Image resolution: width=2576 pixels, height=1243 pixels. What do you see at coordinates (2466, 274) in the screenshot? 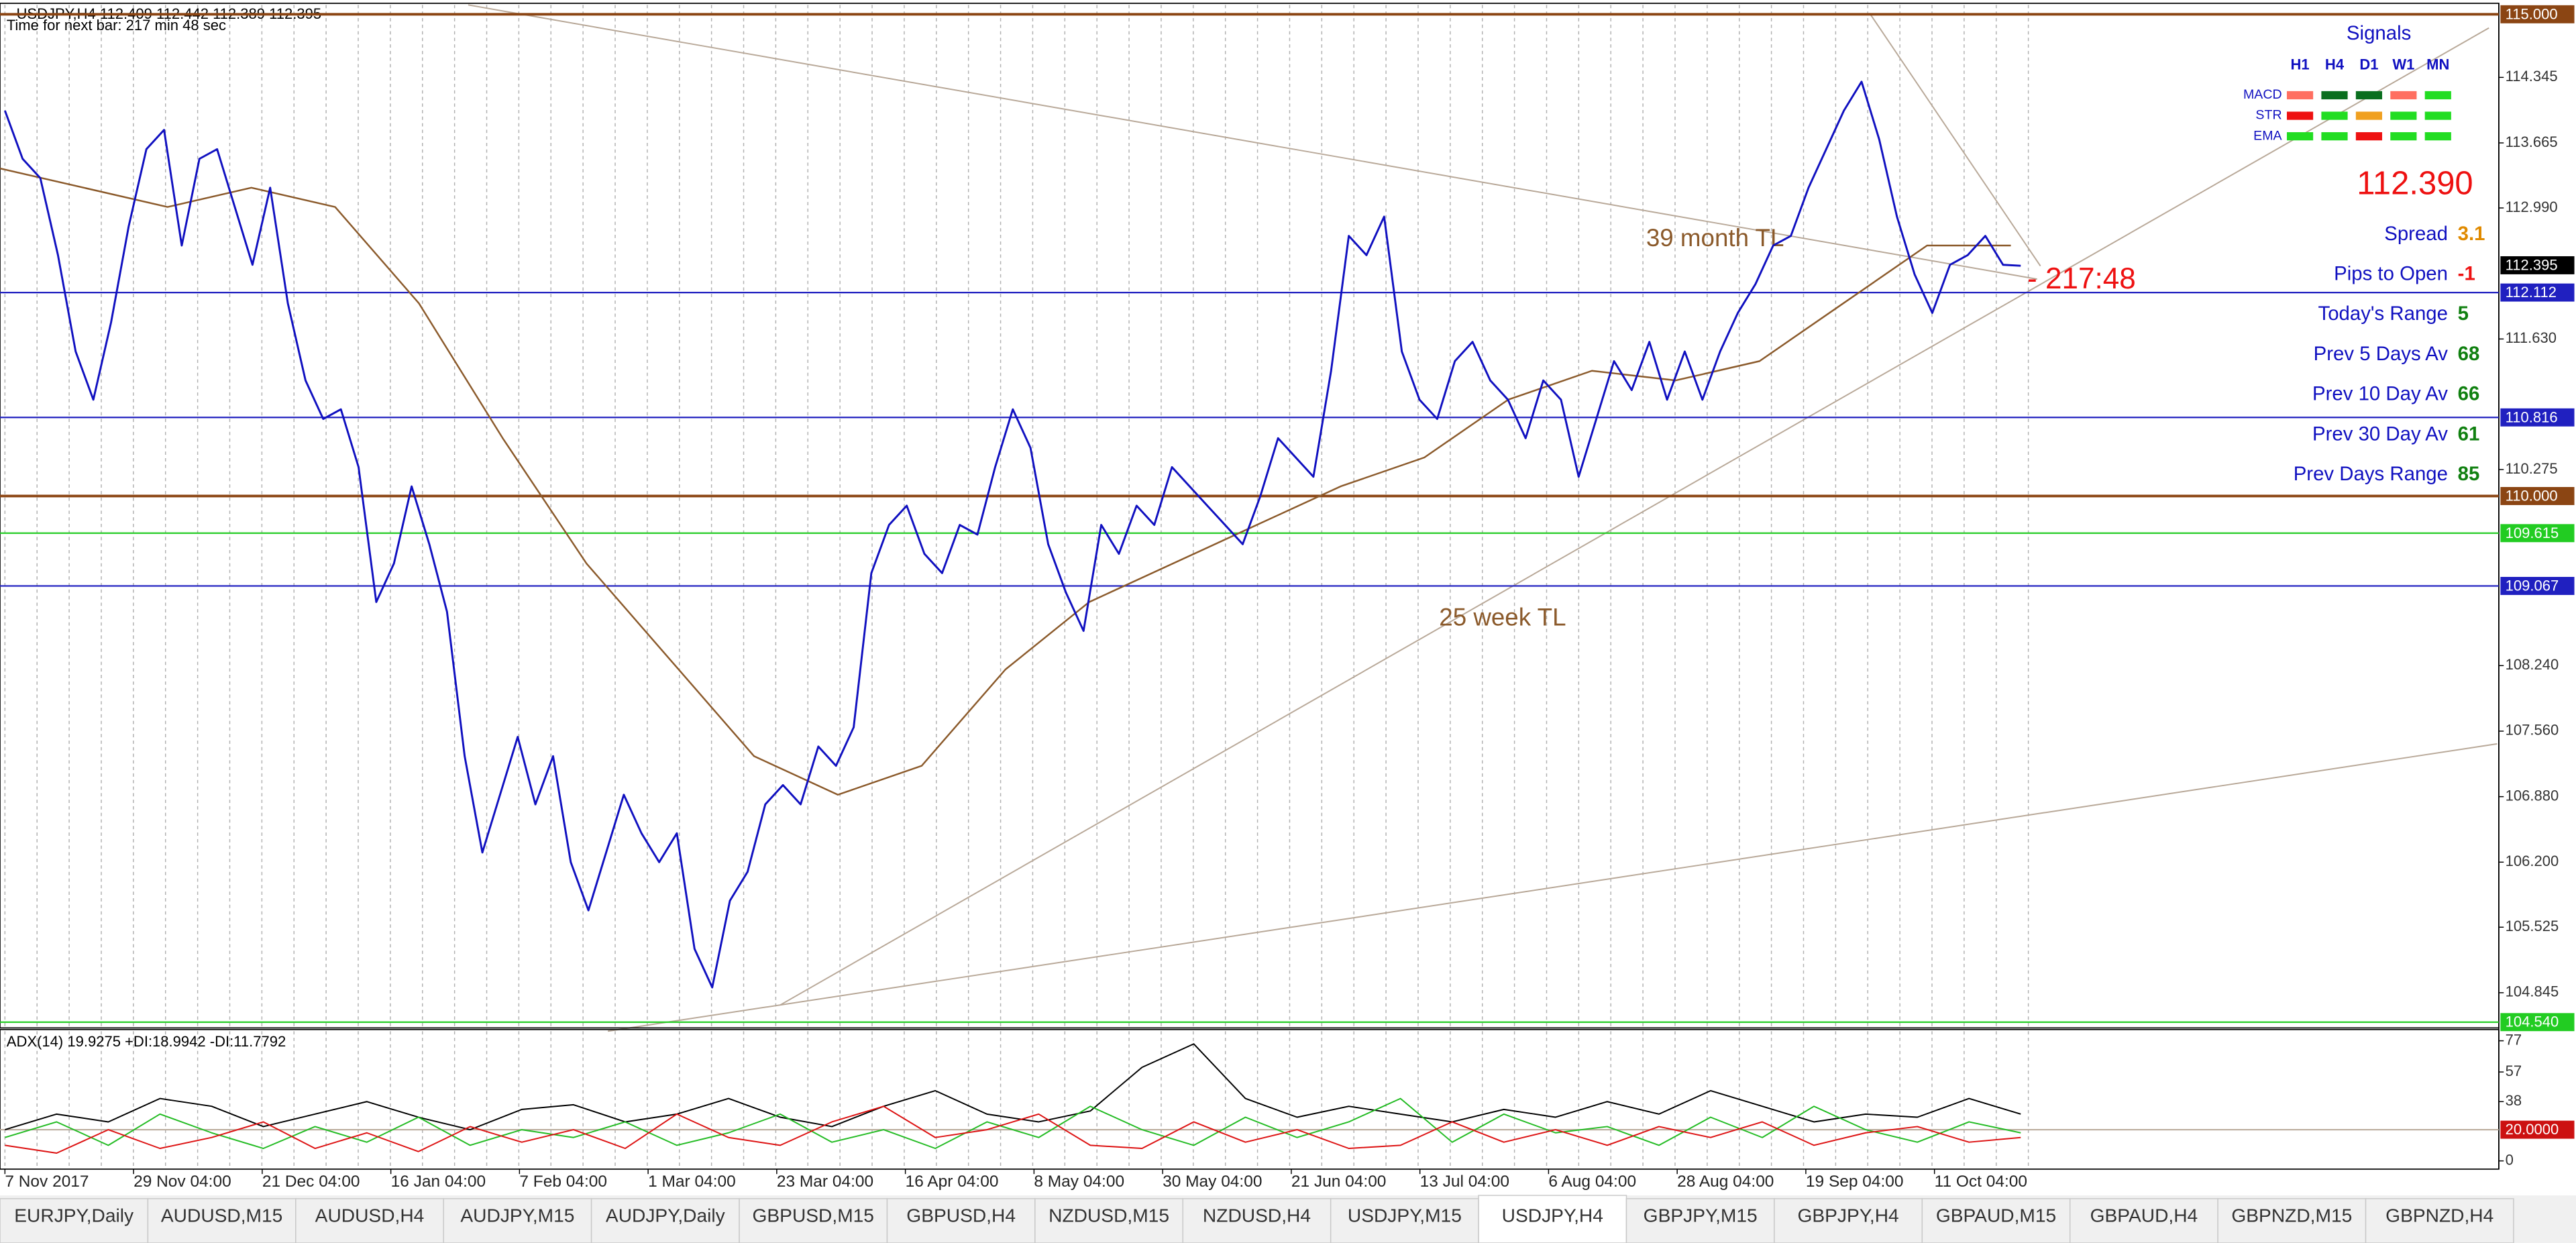
I see `info-value: -1` at bounding box center [2466, 274].